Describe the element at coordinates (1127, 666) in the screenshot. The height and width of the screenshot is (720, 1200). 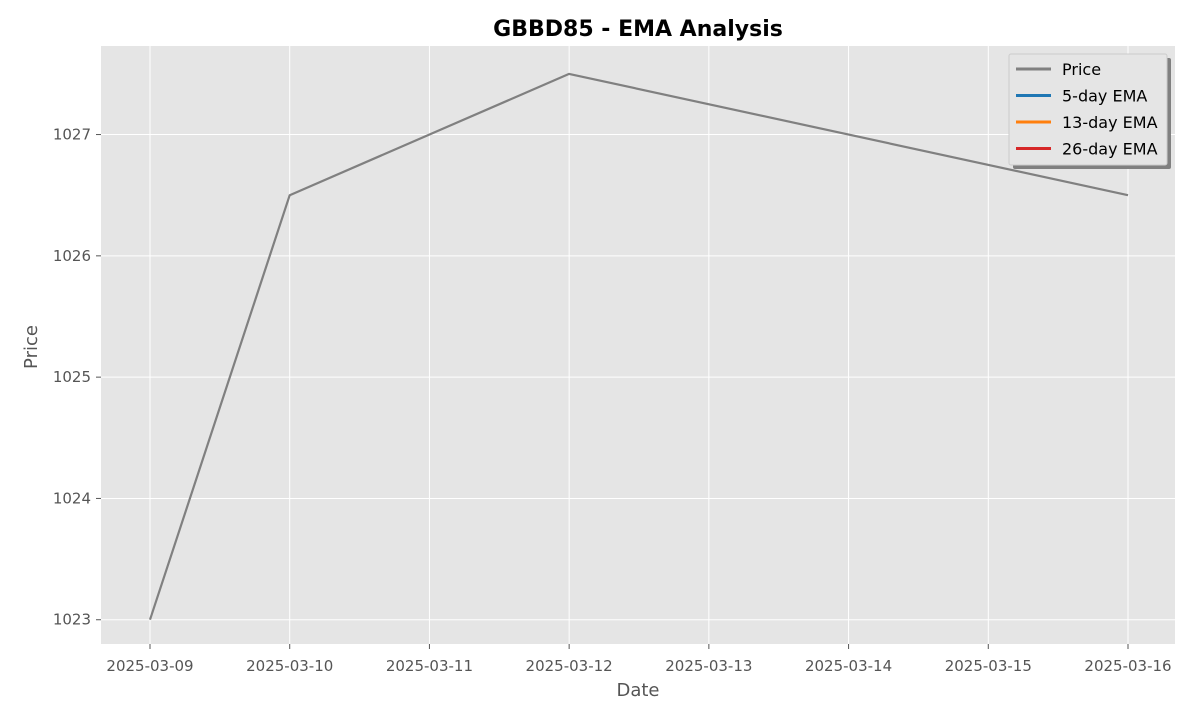
I see `x-tick-label: 2025-03-16` at that location.